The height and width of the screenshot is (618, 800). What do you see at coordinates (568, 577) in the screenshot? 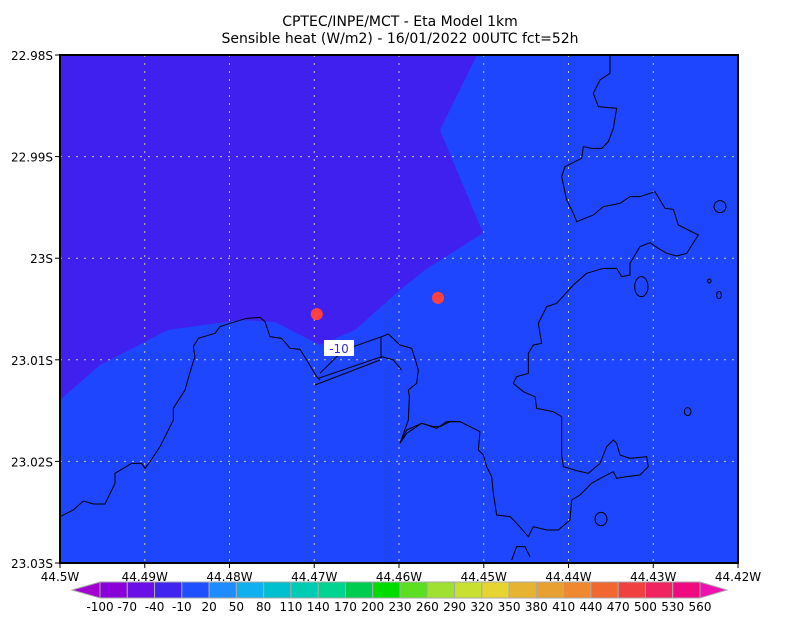
I see `x-tick-label: 44.44W` at bounding box center [568, 577].